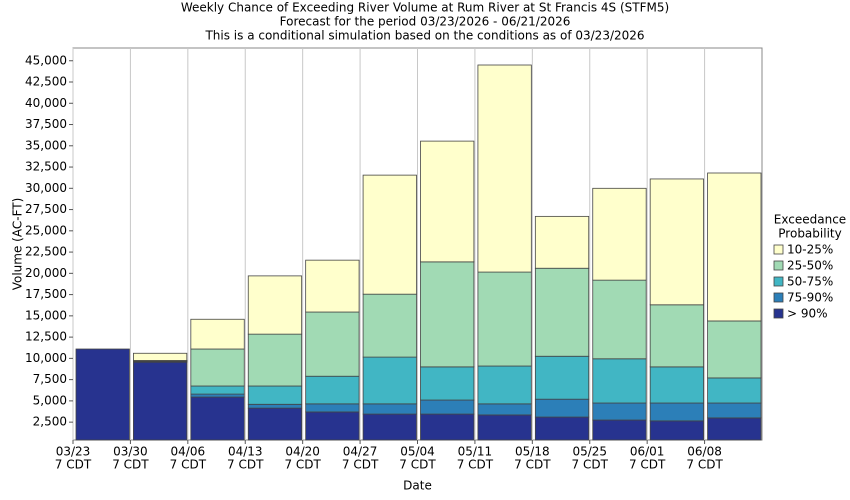 This screenshot has height=500, width=850. What do you see at coordinates (46, 60) in the screenshot?
I see `y-tick-label: 45,000` at bounding box center [46, 60].